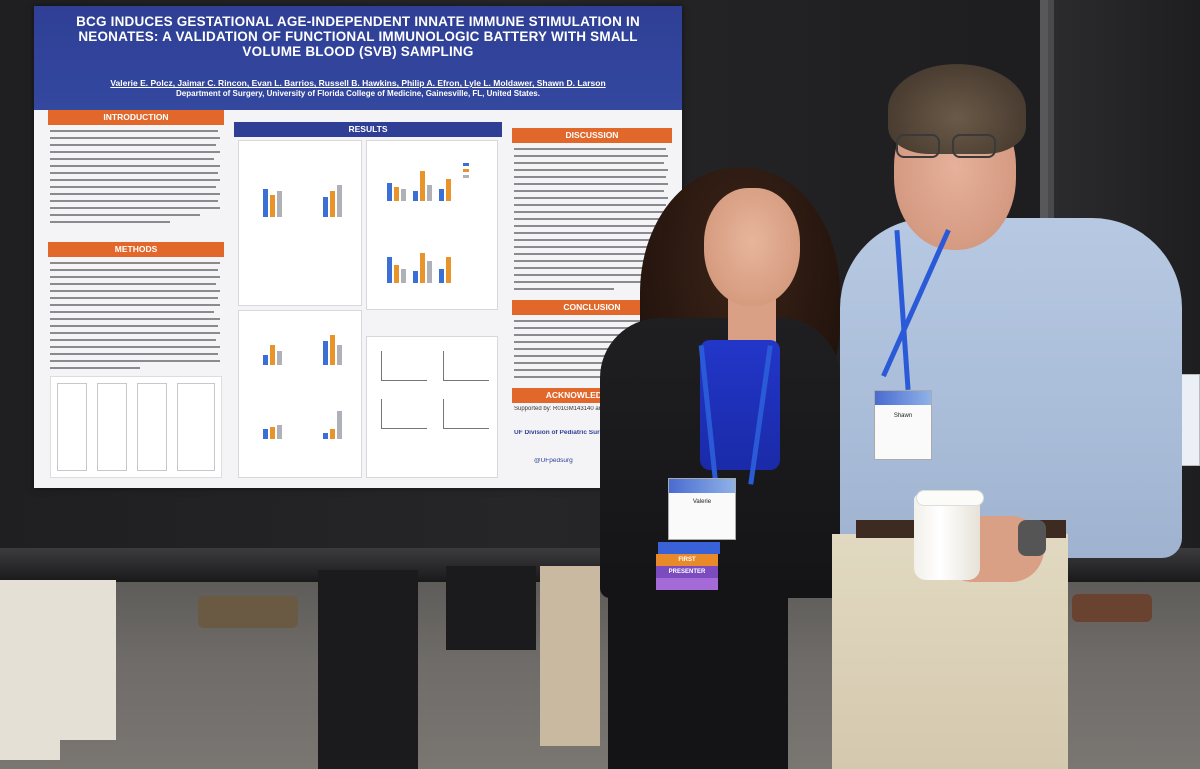  I want to click on methods-diagram, so click(136, 427).